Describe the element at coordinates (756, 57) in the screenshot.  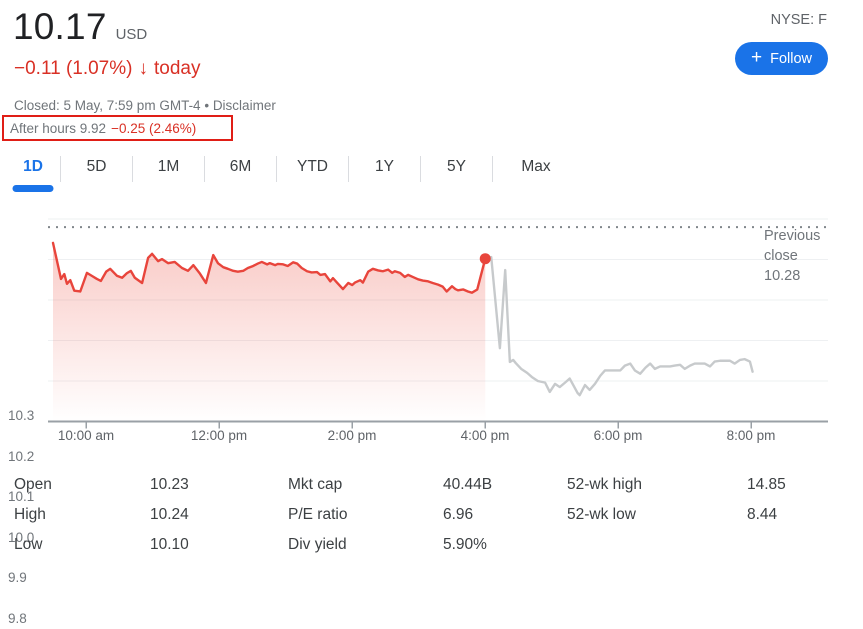
I see `plus-icon: +` at that location.